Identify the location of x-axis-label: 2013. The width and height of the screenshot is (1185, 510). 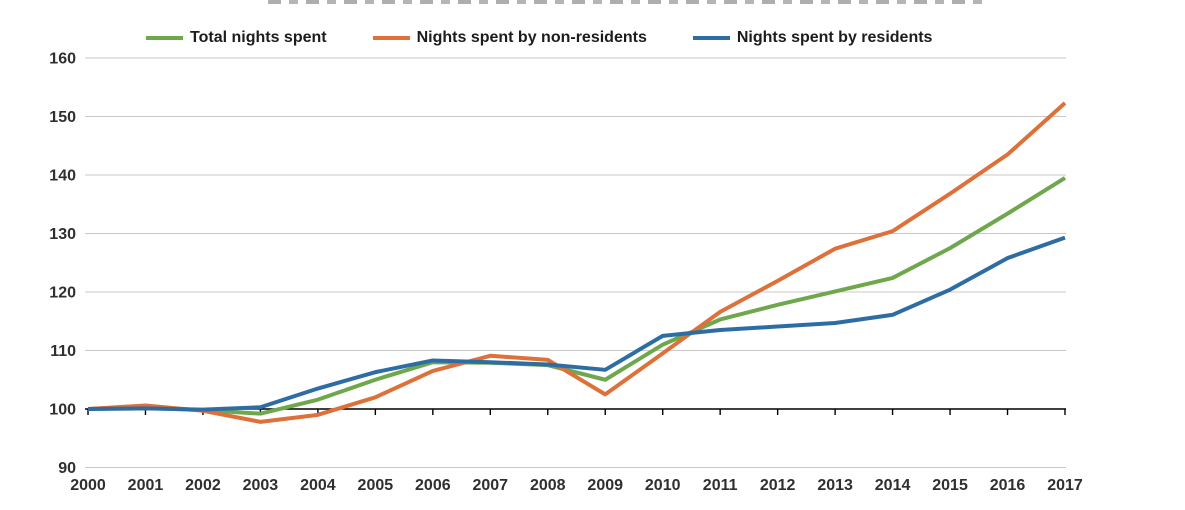
(835, 485).